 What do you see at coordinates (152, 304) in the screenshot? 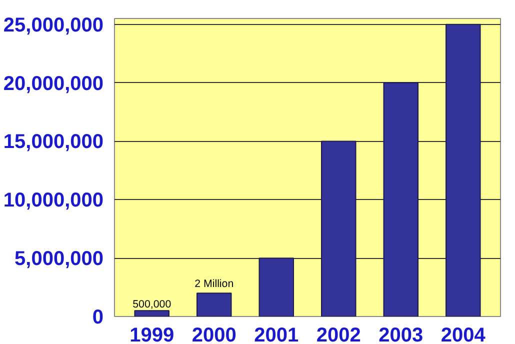
I see `annotation: 500,000` at bounding box center [152, 304].